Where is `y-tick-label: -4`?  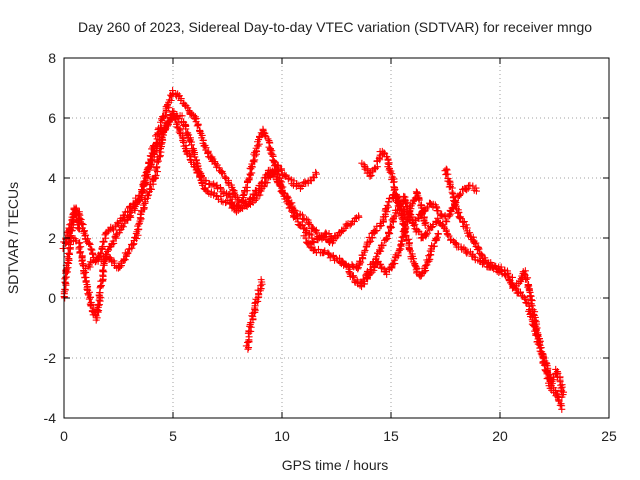 y-tick-label: -4 is located at coordinates (50, 418).